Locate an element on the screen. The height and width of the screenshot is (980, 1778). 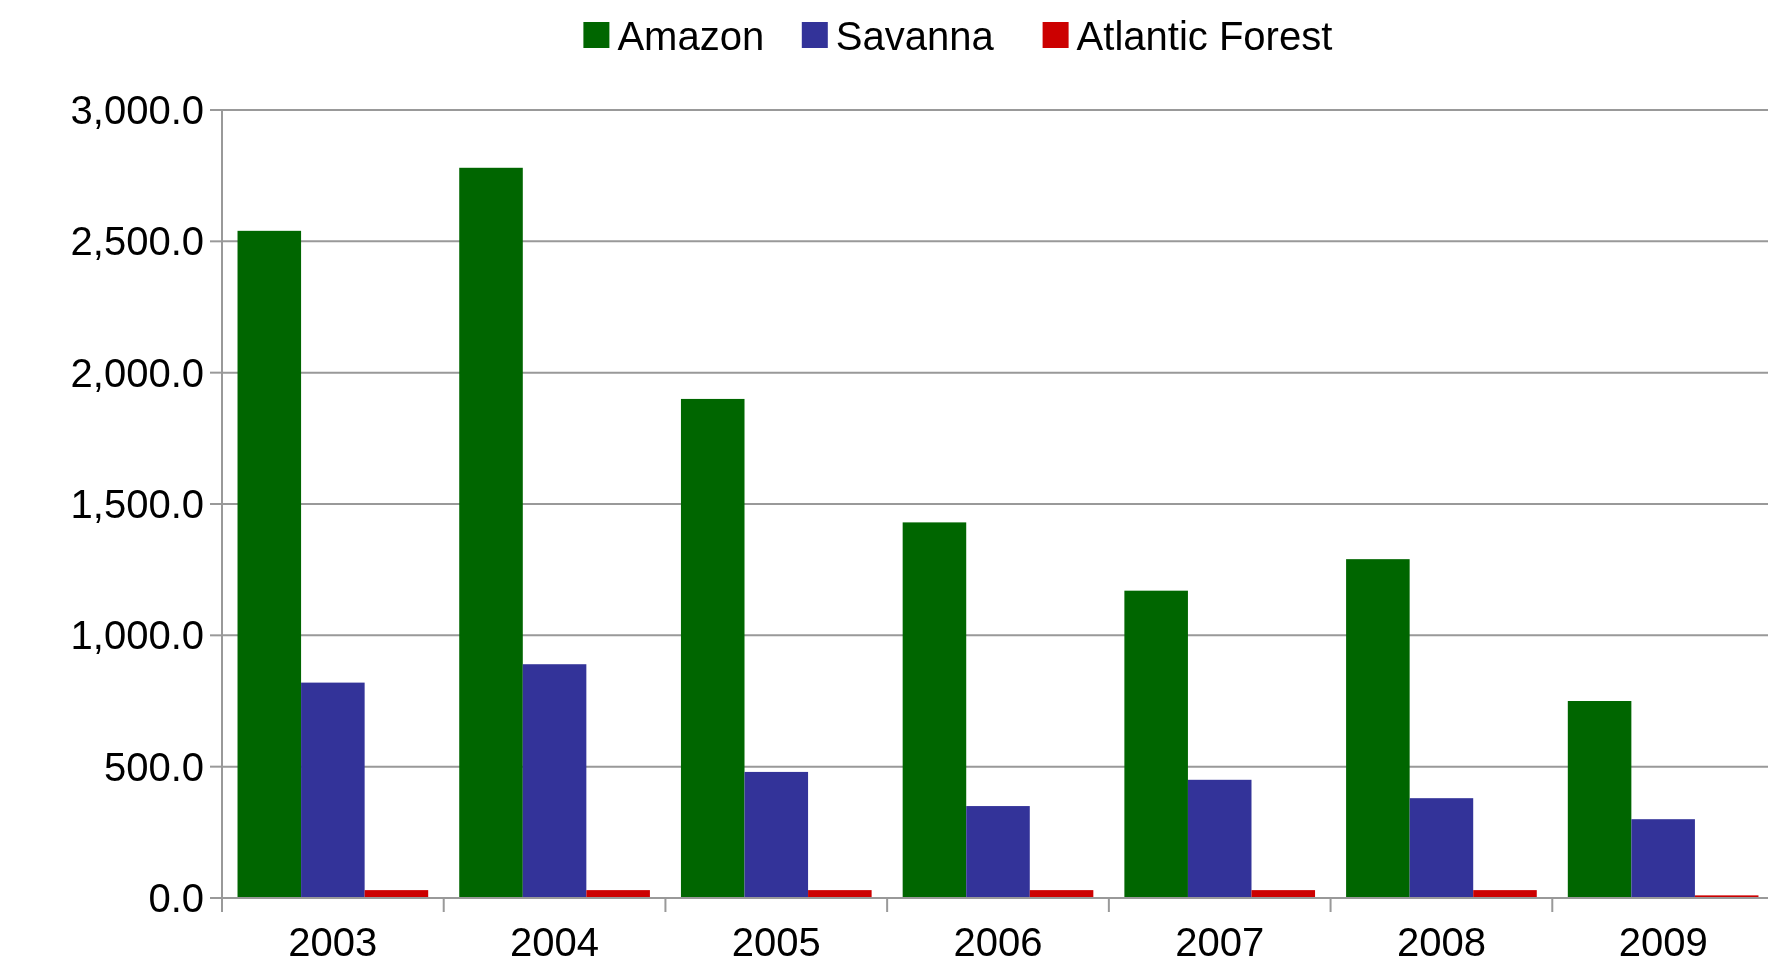
x-tick-label: 2006 is located at coordinates (998, 942).